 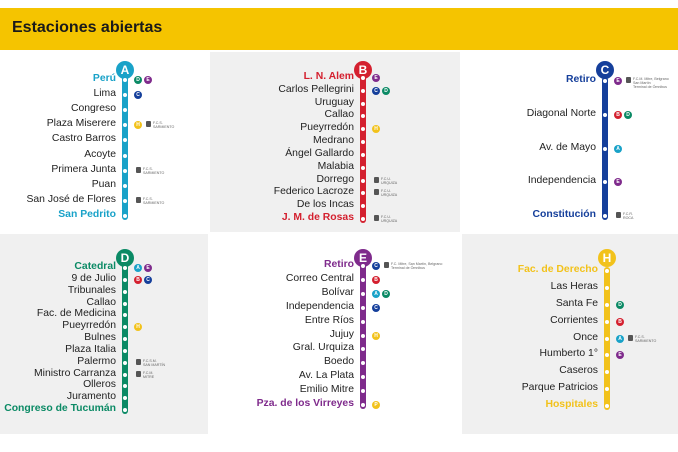 I want to click on station-name: Castro Barros, so click(x=83, y=139).